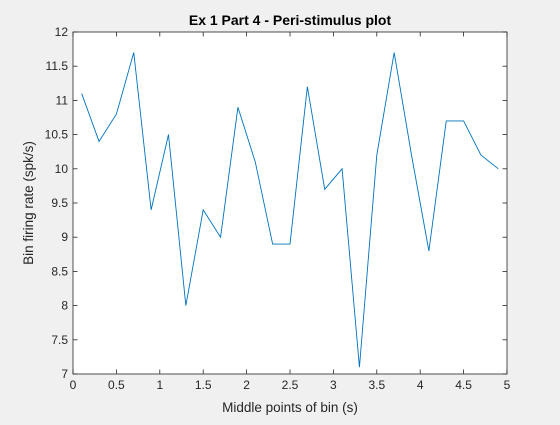 The height and width of the screenshot is (425, 560). Describe the element at coordinates (62, 100) in the screenshot. I see `y-tick-label: 11` at that location.